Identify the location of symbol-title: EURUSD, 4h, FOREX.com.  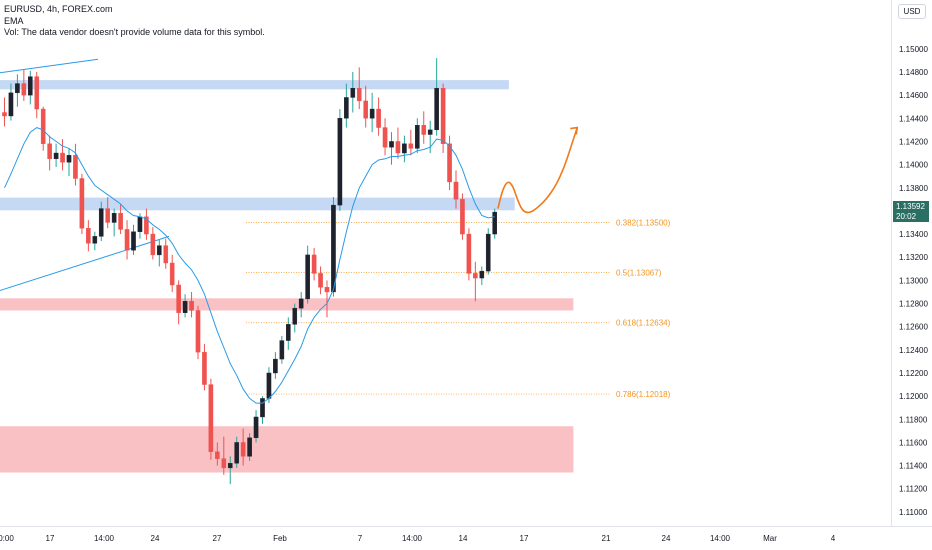
(58, 9).